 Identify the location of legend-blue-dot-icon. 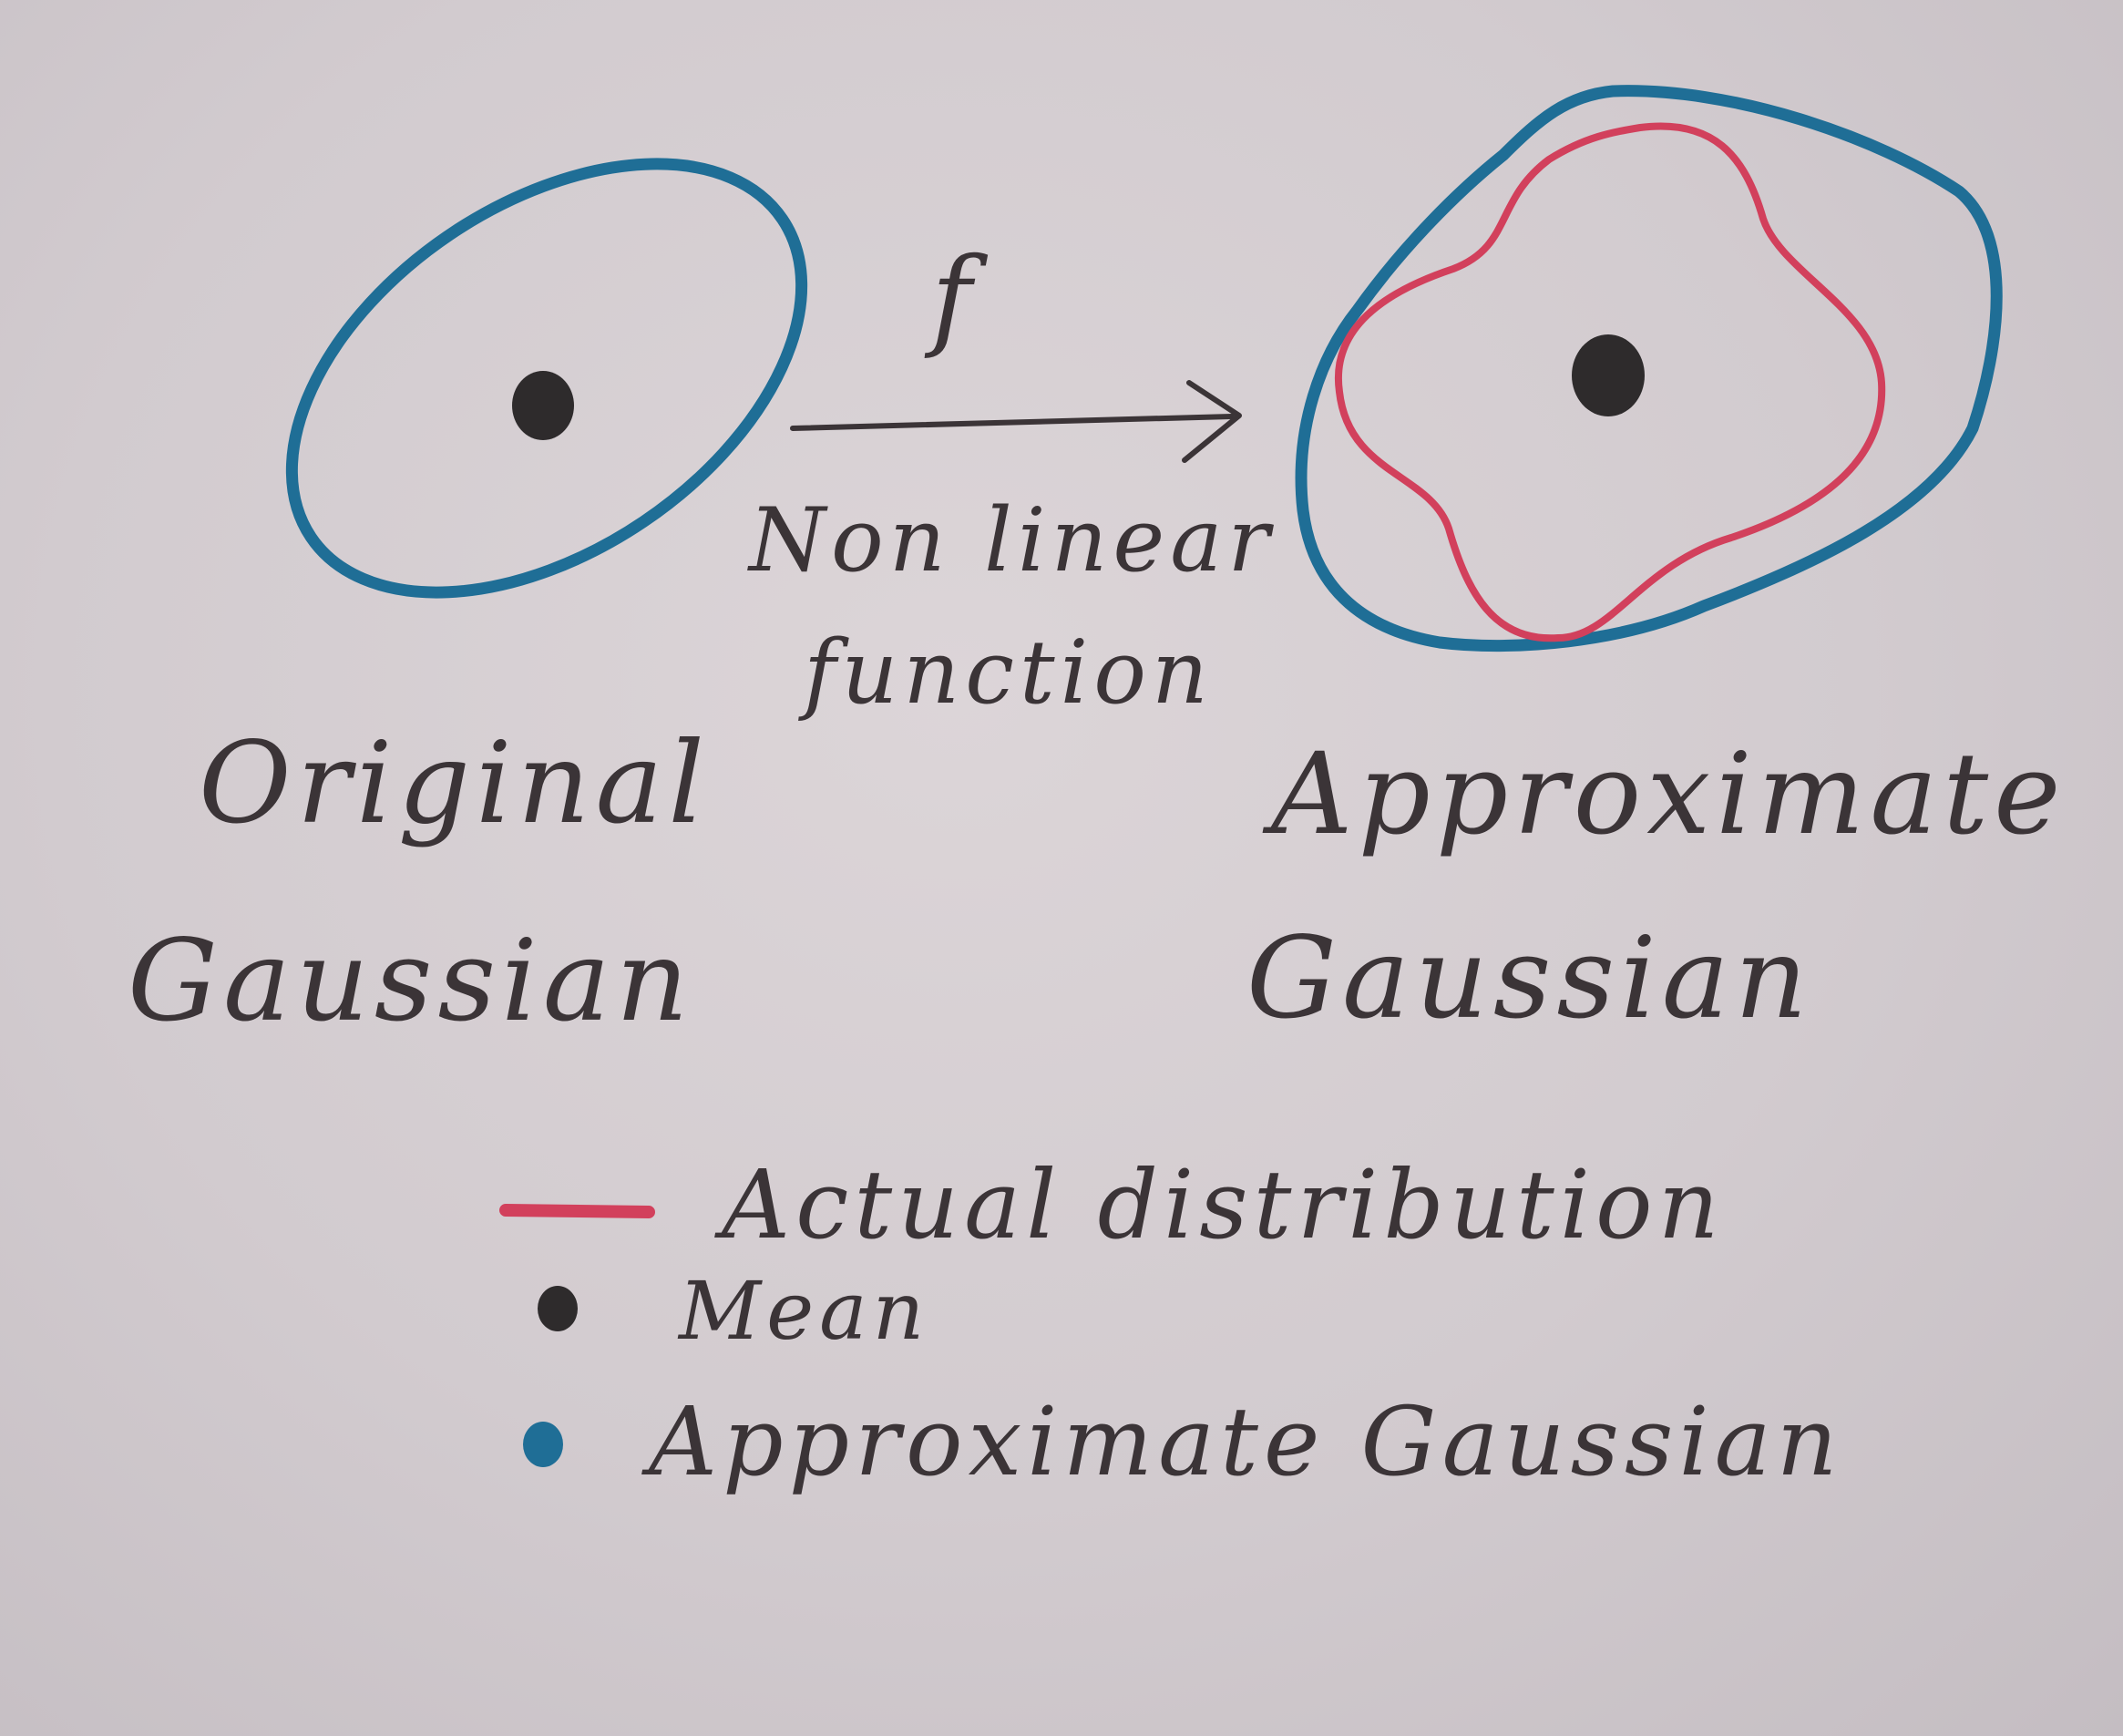
(543, 1444).